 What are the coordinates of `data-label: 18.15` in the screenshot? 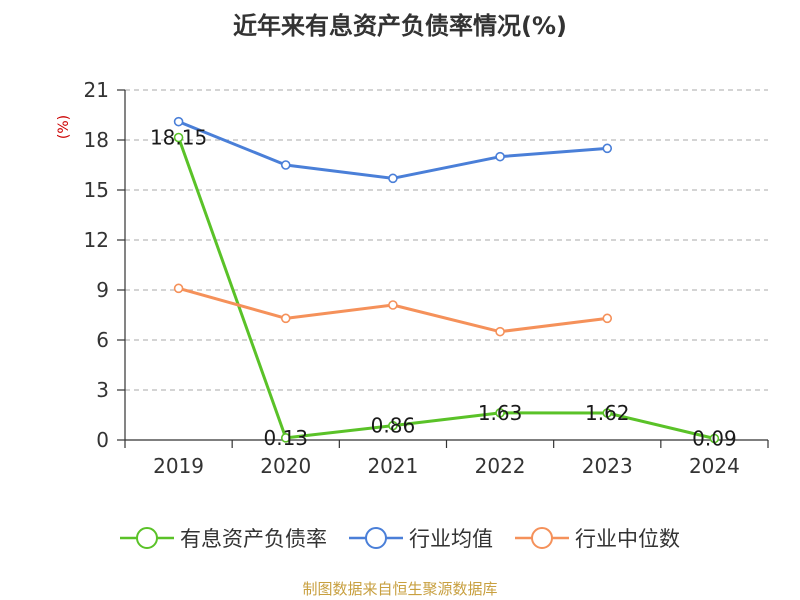 It's located at (178, 138).